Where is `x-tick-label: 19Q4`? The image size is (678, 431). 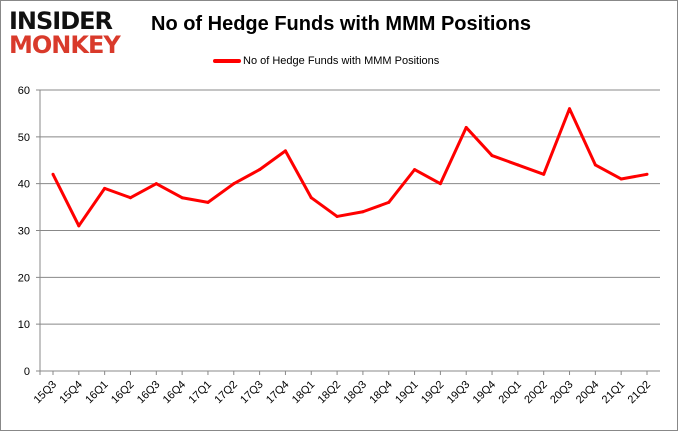
x-tick-label: 19Q4 is located at coordinates (485, 393).